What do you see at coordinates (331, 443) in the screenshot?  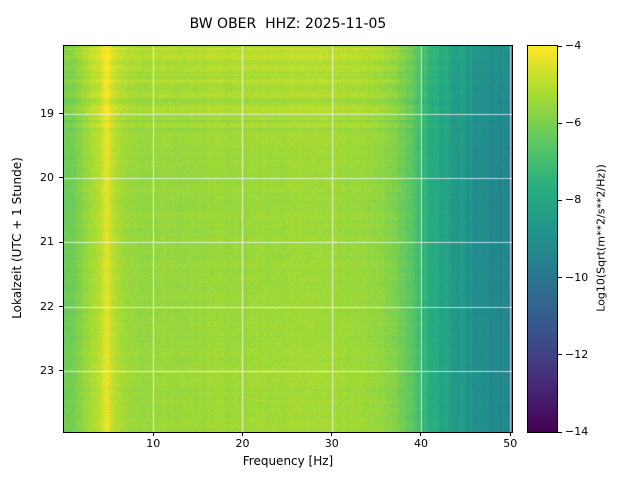 I see `x-tick-label: 30` at bounding box center [331, 443].